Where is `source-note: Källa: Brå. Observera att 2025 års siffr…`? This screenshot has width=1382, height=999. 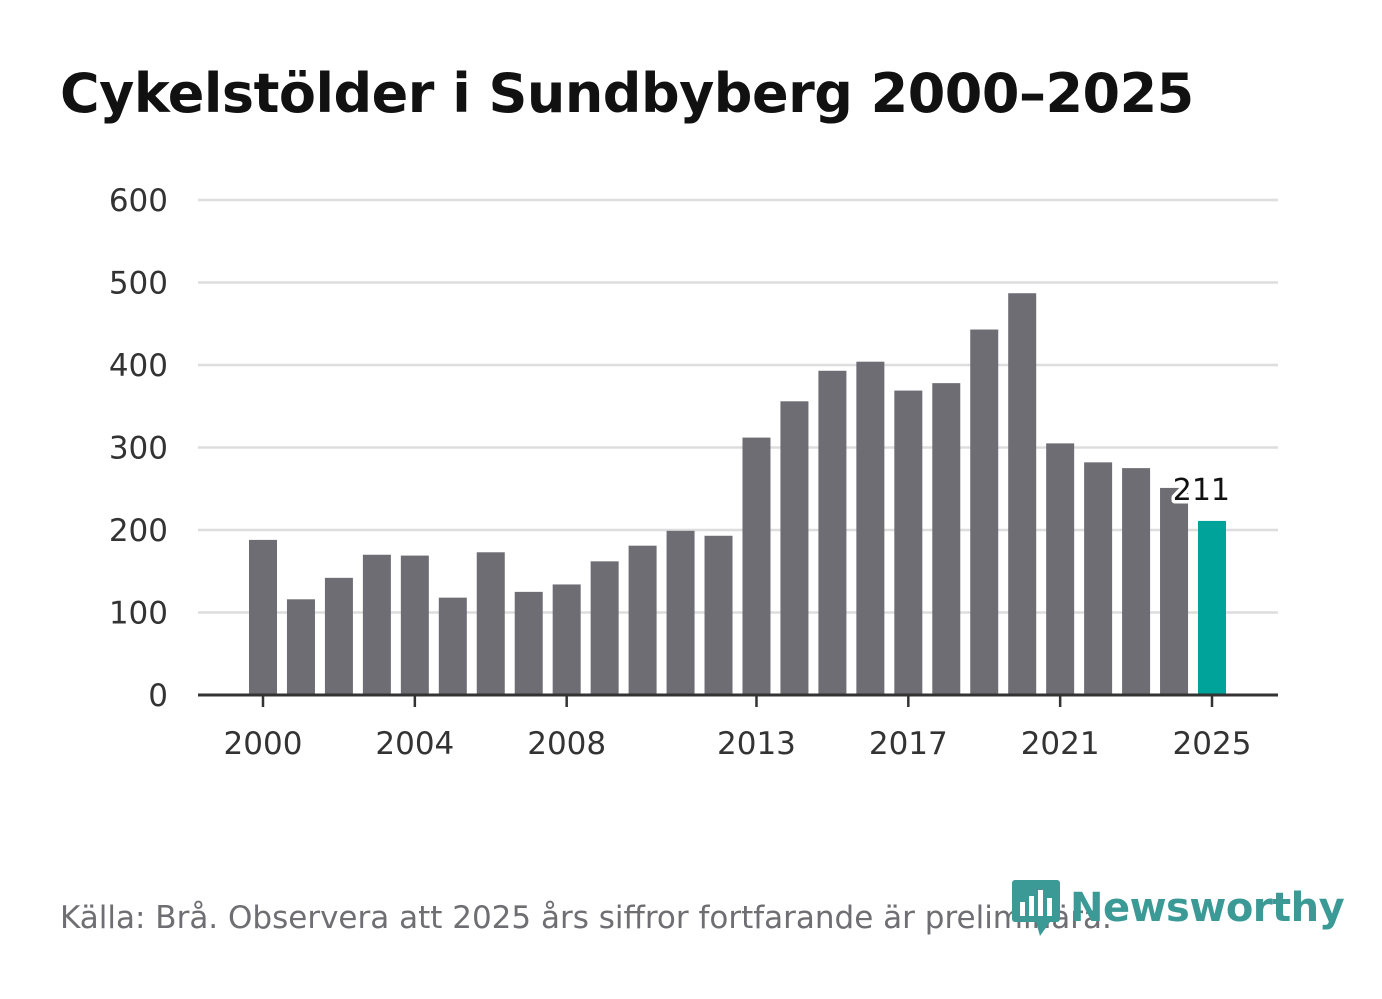
source-note: Källa: Brå. Observera att 2025 års siffr… is located at coordinates (586, 918).